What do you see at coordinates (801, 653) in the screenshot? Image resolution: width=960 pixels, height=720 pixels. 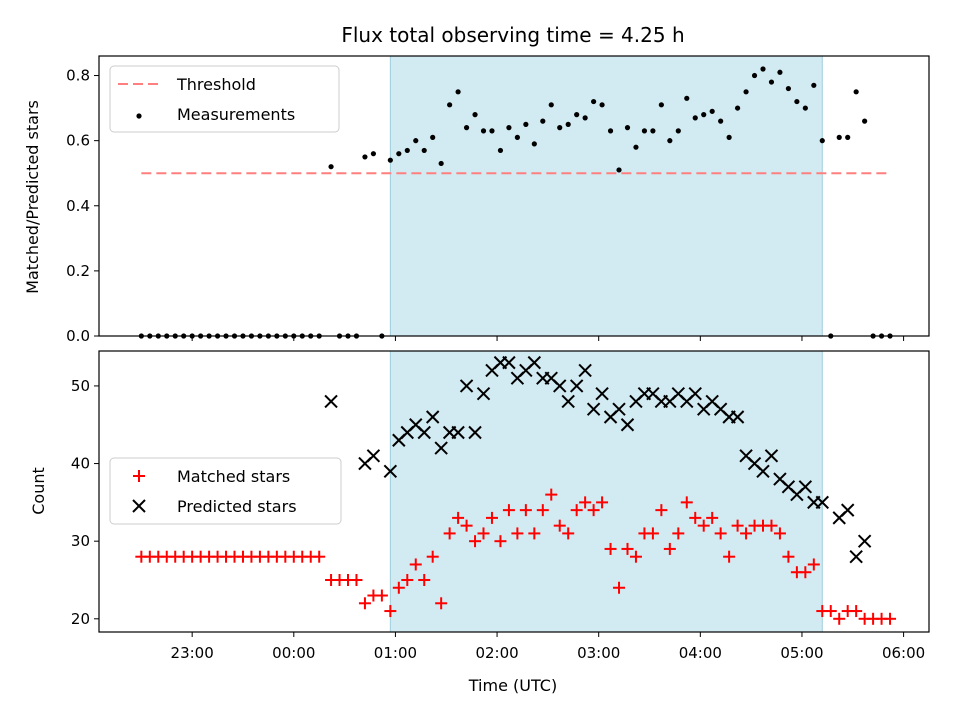 I see `x-tick-label: 05:00` at bounding box center [801, 653].